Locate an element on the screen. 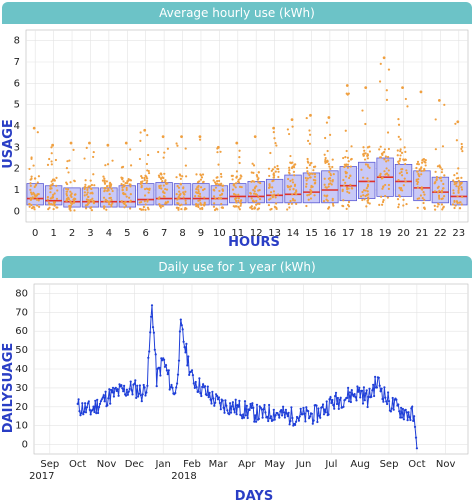  y-tick-label: 4 is located at coordinates (17, 126).